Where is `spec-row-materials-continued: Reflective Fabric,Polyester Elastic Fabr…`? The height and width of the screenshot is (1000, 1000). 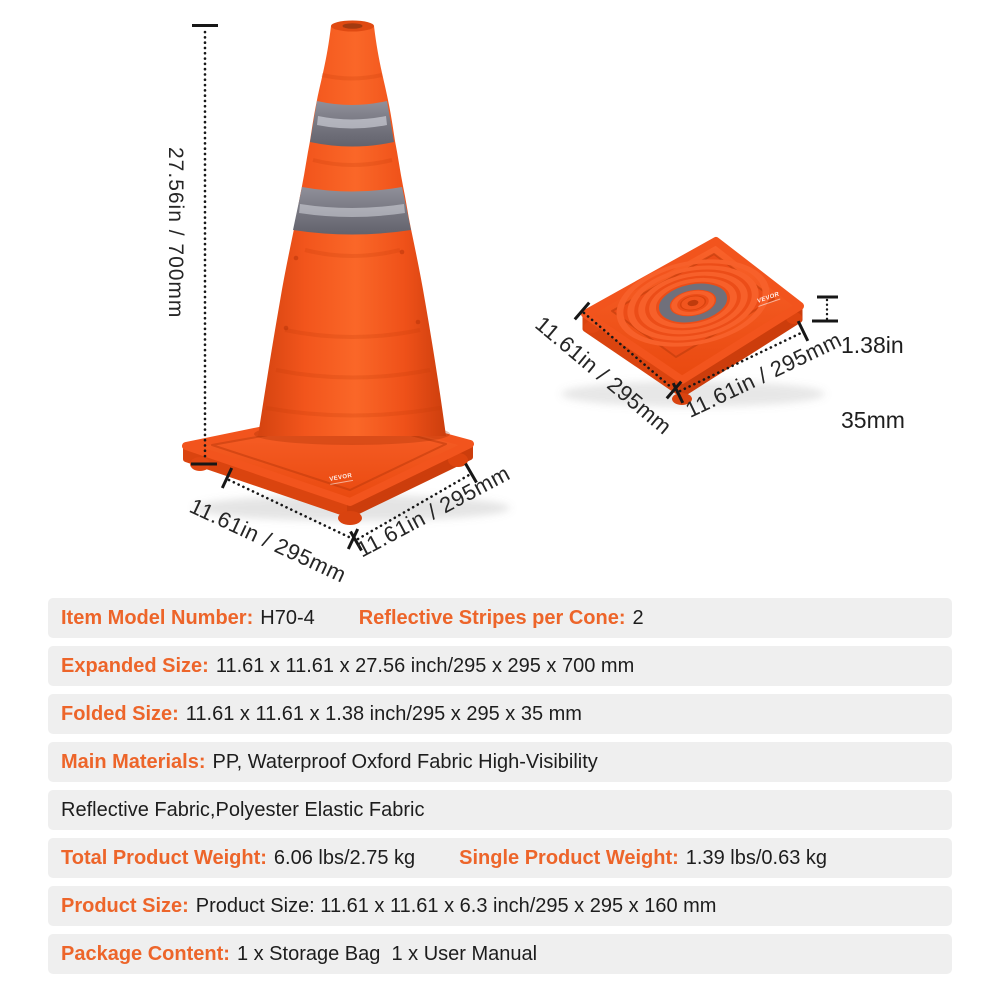 spec-row-materials-continued: Reflective Fabric,Polyester Elastic Fabr… is located at coordinates (500, 810).